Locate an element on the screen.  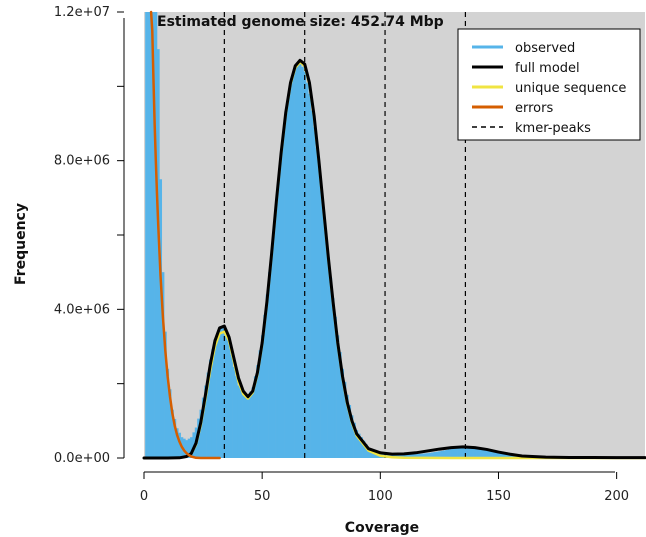
errors-line is located at coordinates (185, 235).